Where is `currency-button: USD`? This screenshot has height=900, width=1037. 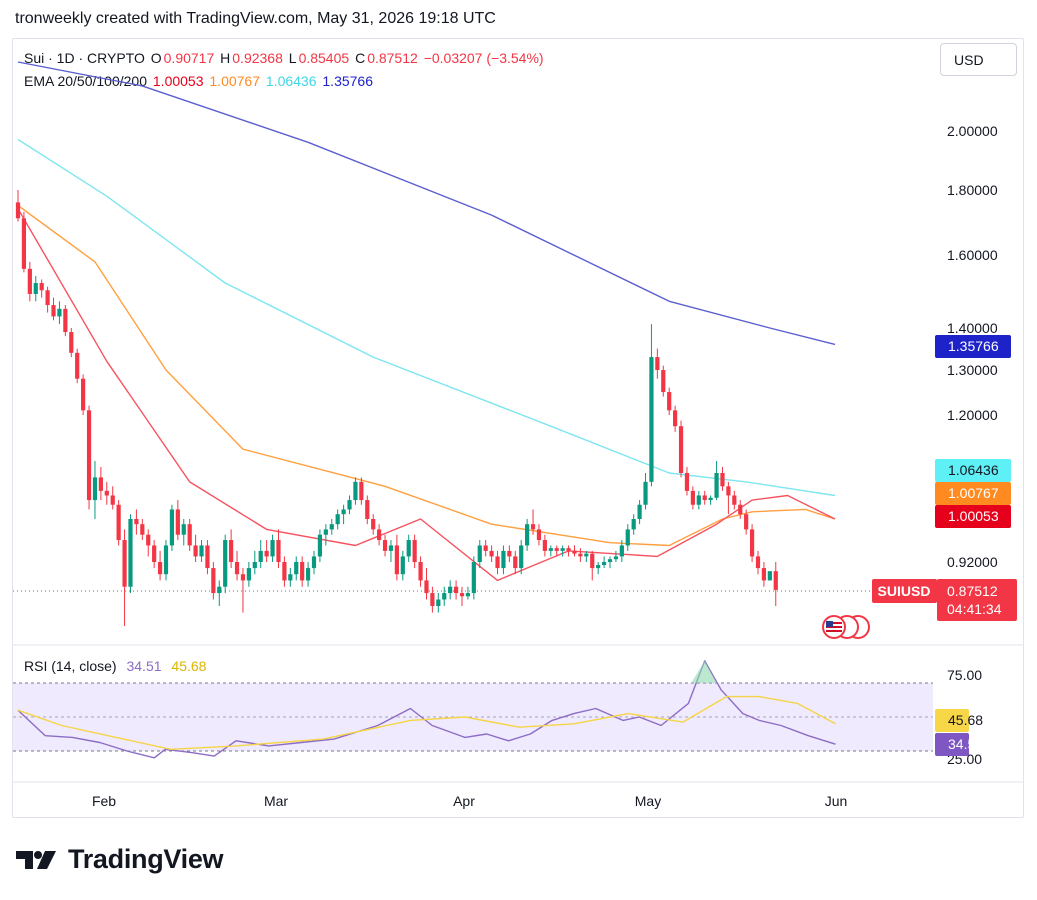
currency-button: USD is located at coordinates (978, 59).